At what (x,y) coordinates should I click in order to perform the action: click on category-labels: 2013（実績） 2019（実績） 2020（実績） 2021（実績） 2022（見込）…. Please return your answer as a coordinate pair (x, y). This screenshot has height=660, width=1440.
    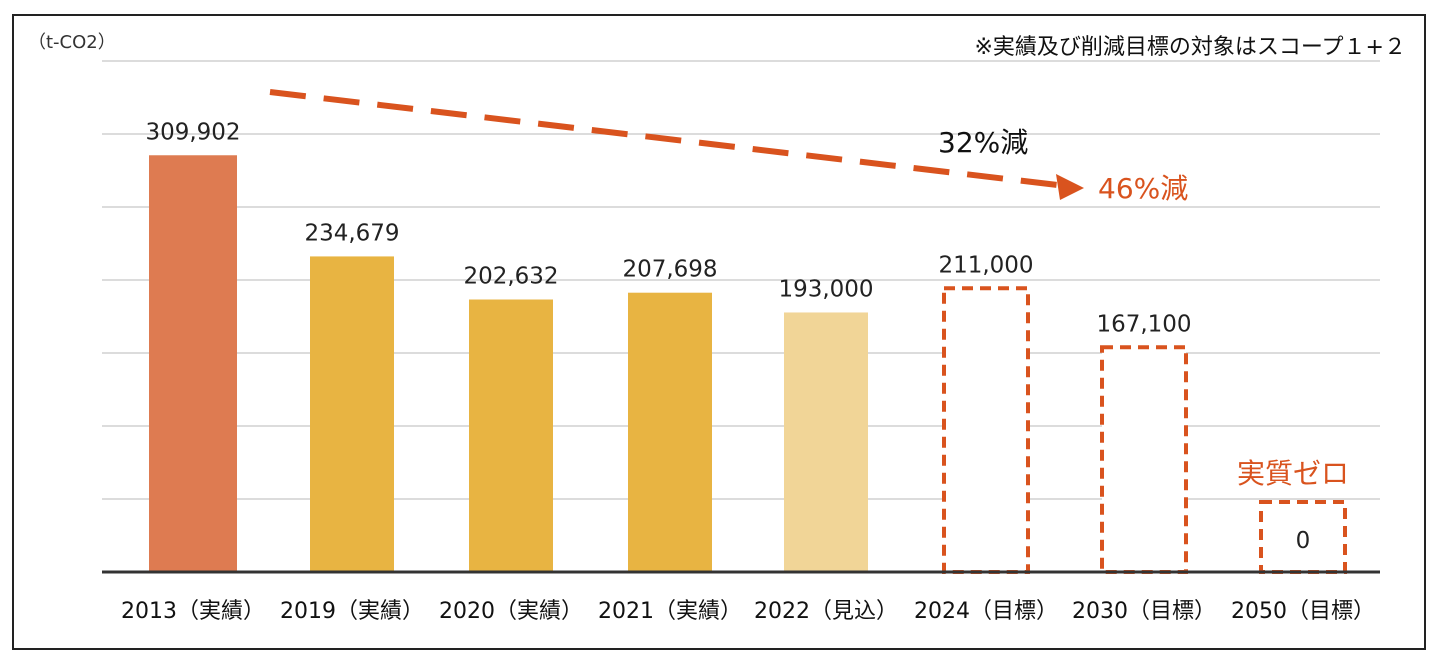
    Looking at the image, I should click on (748, 611).